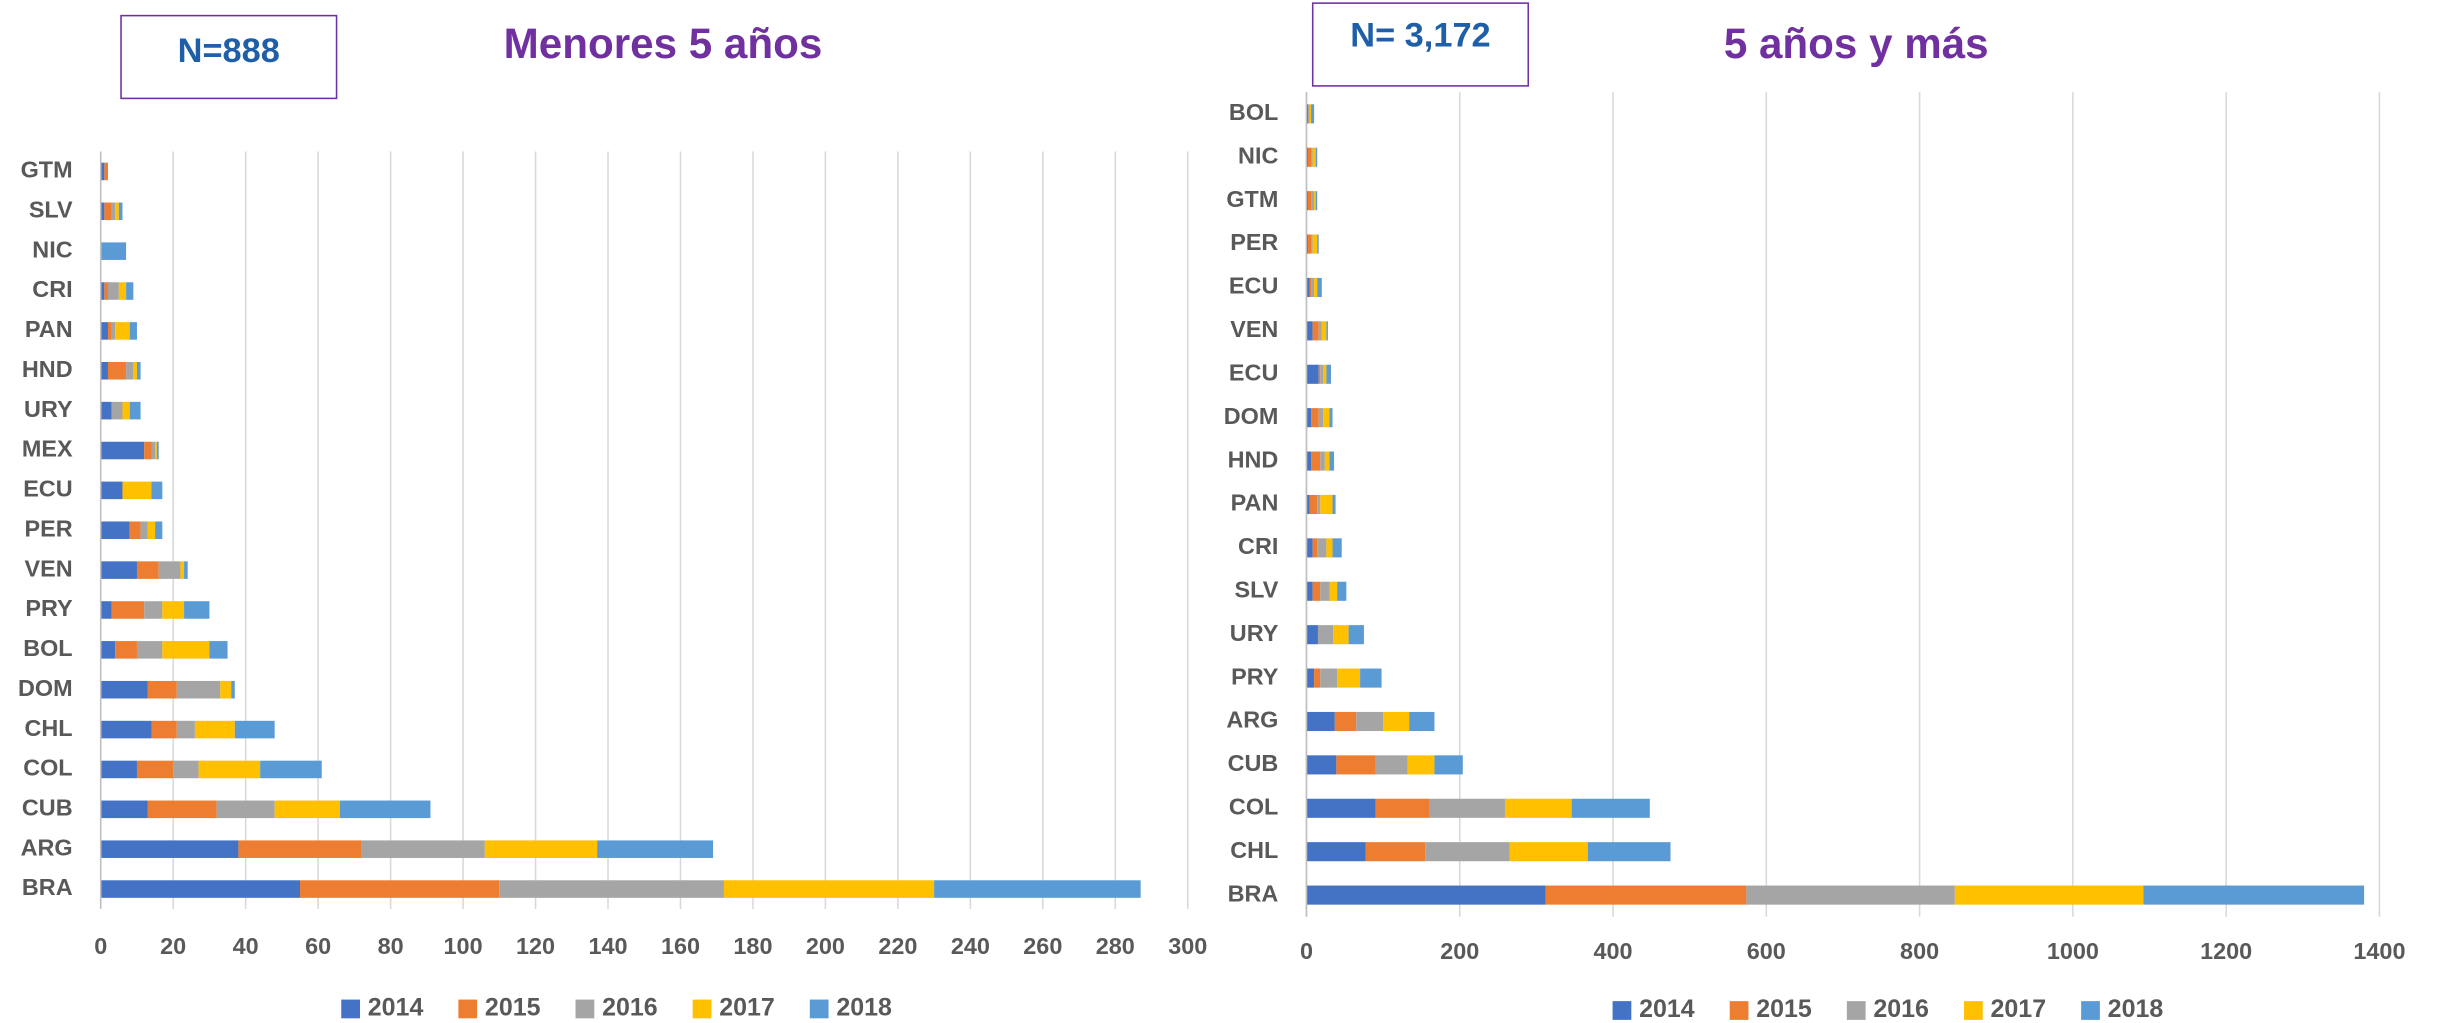 Image resolution: width=2438 pixels, height=1023 pixels. What do you see at coordinates (1612, 951) in the screenshot?
I see `x-tick-label: 400` at bounding box center [1612, 951].